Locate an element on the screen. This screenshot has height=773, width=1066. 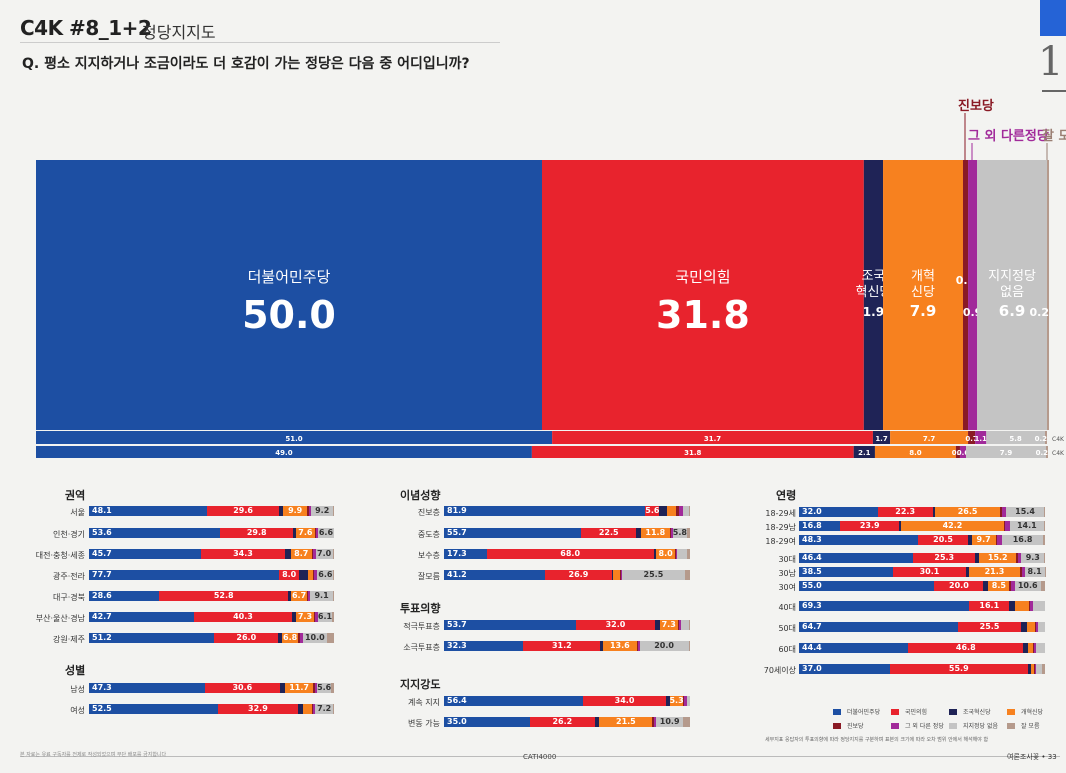
panel-4-val-1-6: 10.9 is located at coordinates (669, 721).